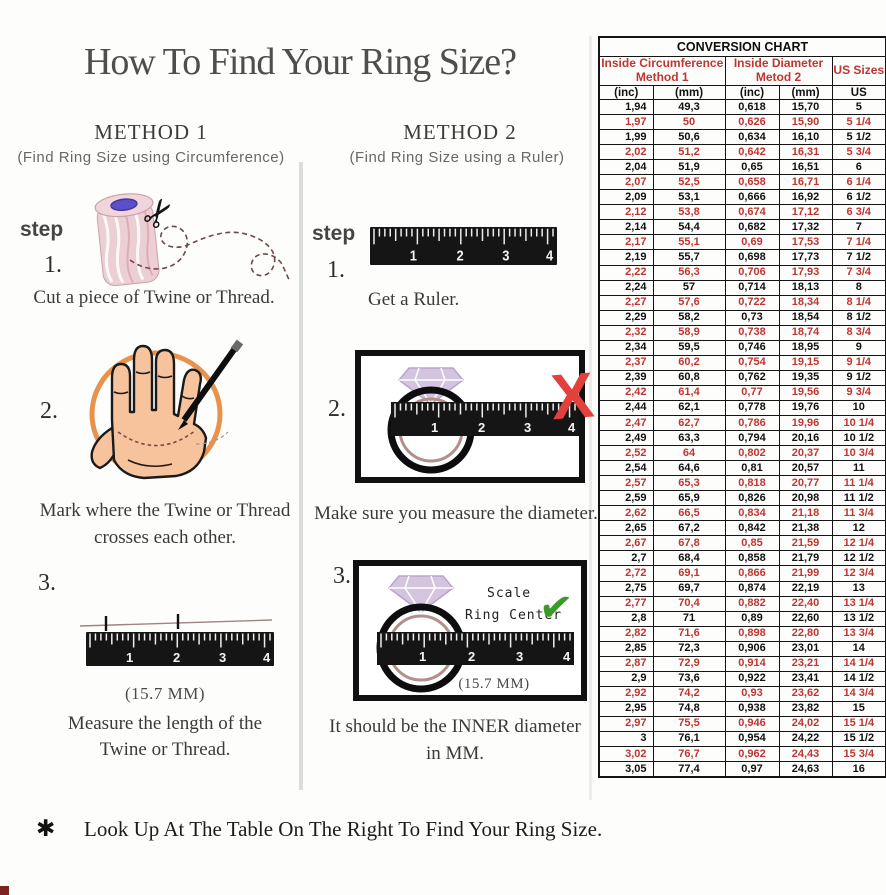  What do you see at coordinates (742, 663) in the screenshot?
I see `table-row: 2,87 72,9 0,914 23,21 14 1/4` at bounding box center [742, 663].